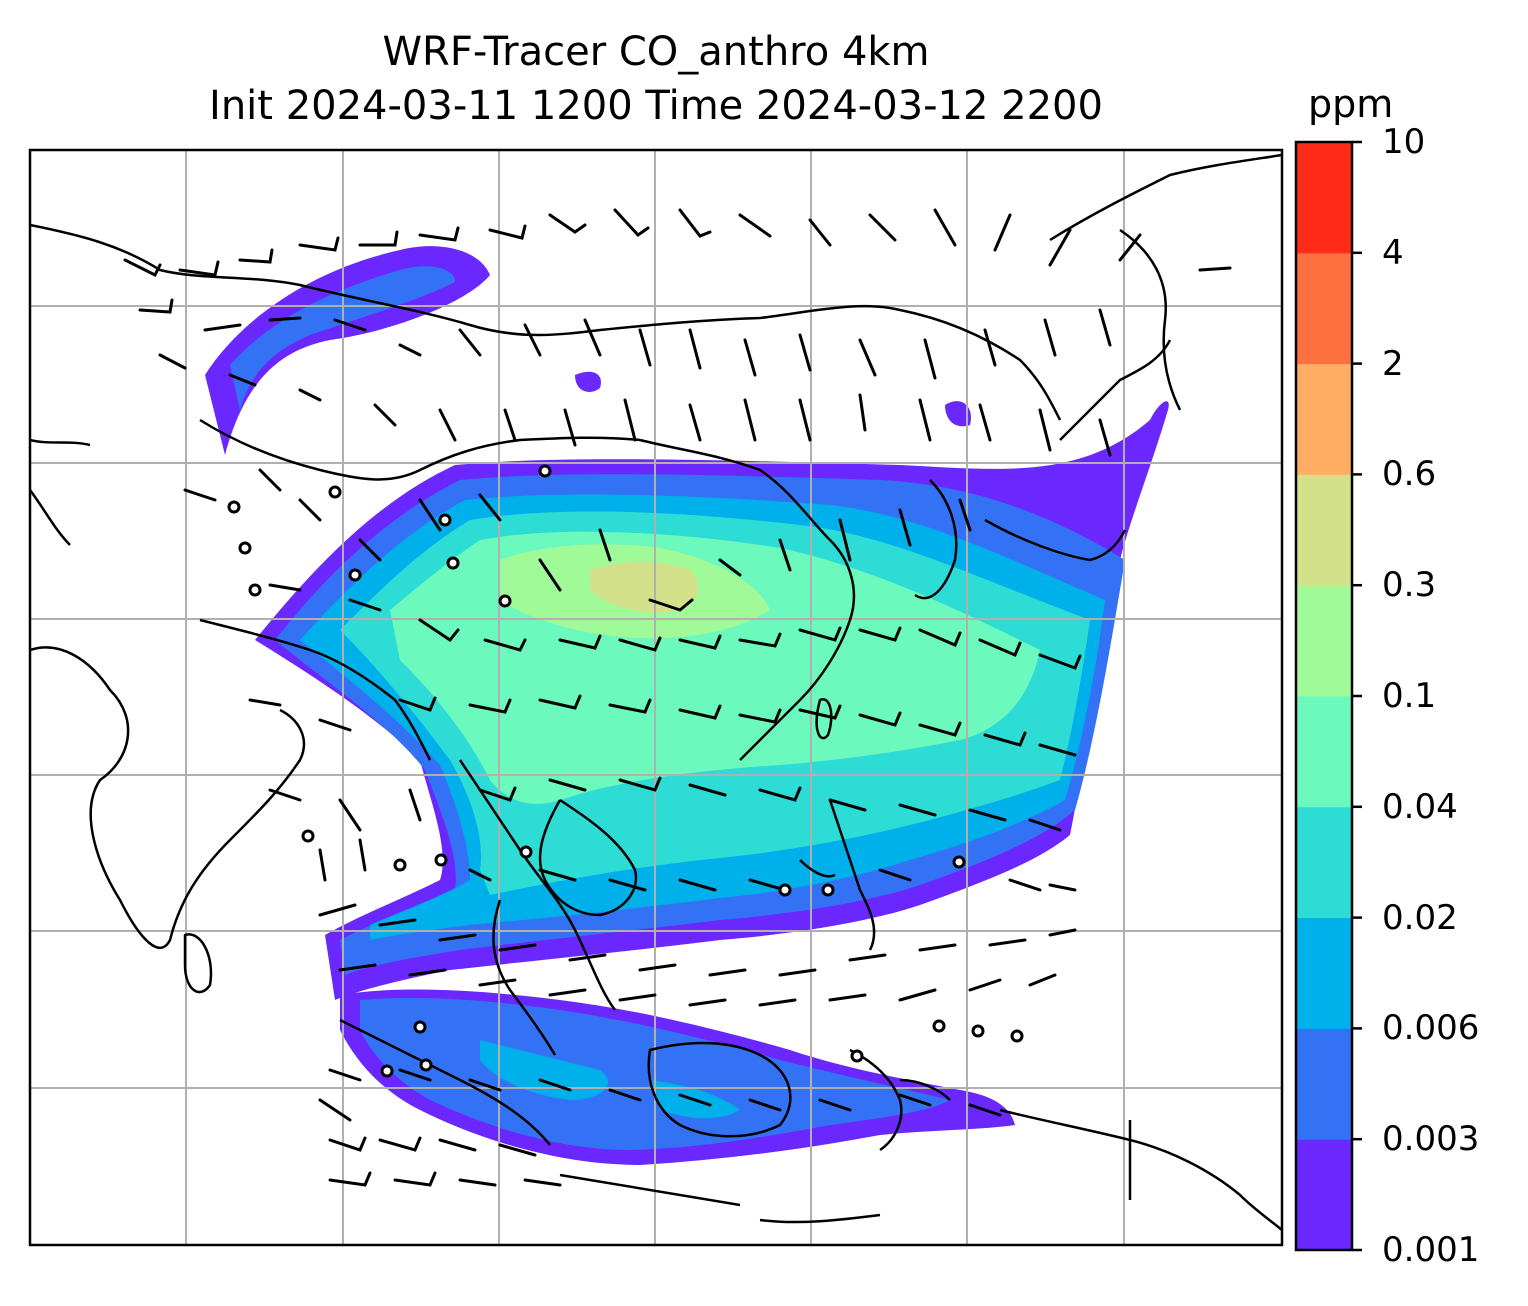  I want to click on java, so click(720, 1198).